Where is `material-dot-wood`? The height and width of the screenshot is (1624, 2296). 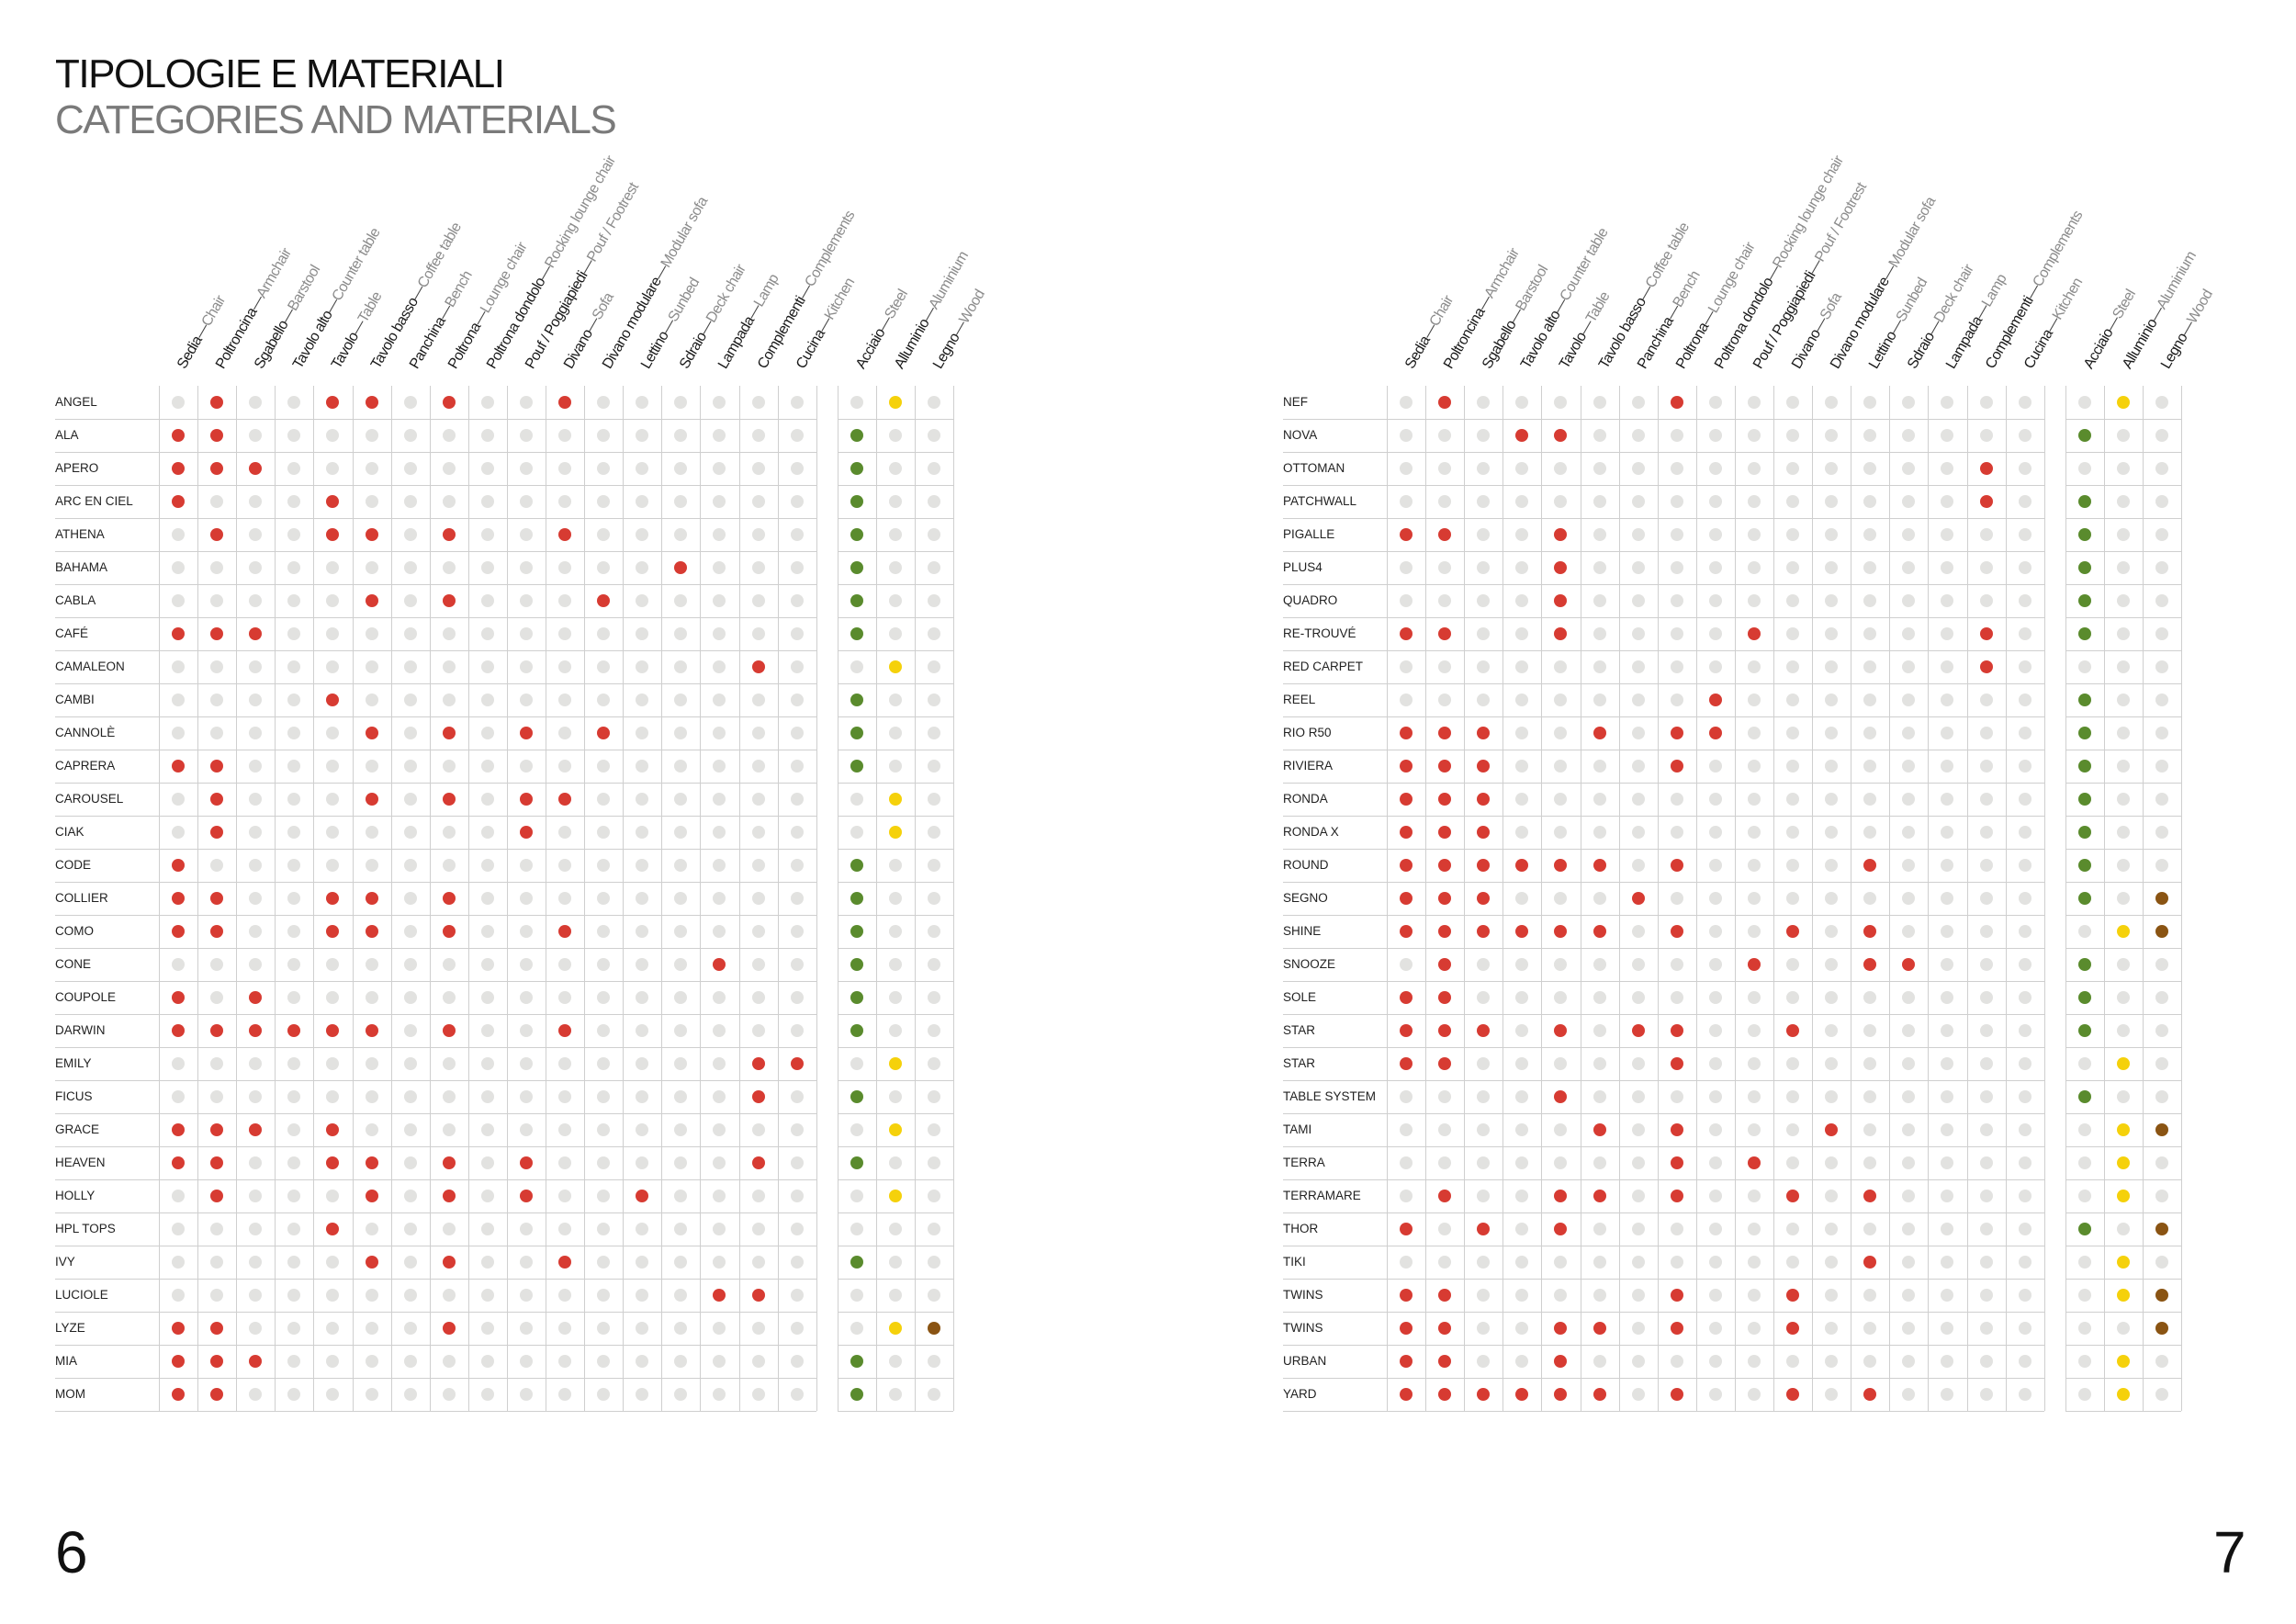
material-dot-wood is located at coordinates (2161, 931).